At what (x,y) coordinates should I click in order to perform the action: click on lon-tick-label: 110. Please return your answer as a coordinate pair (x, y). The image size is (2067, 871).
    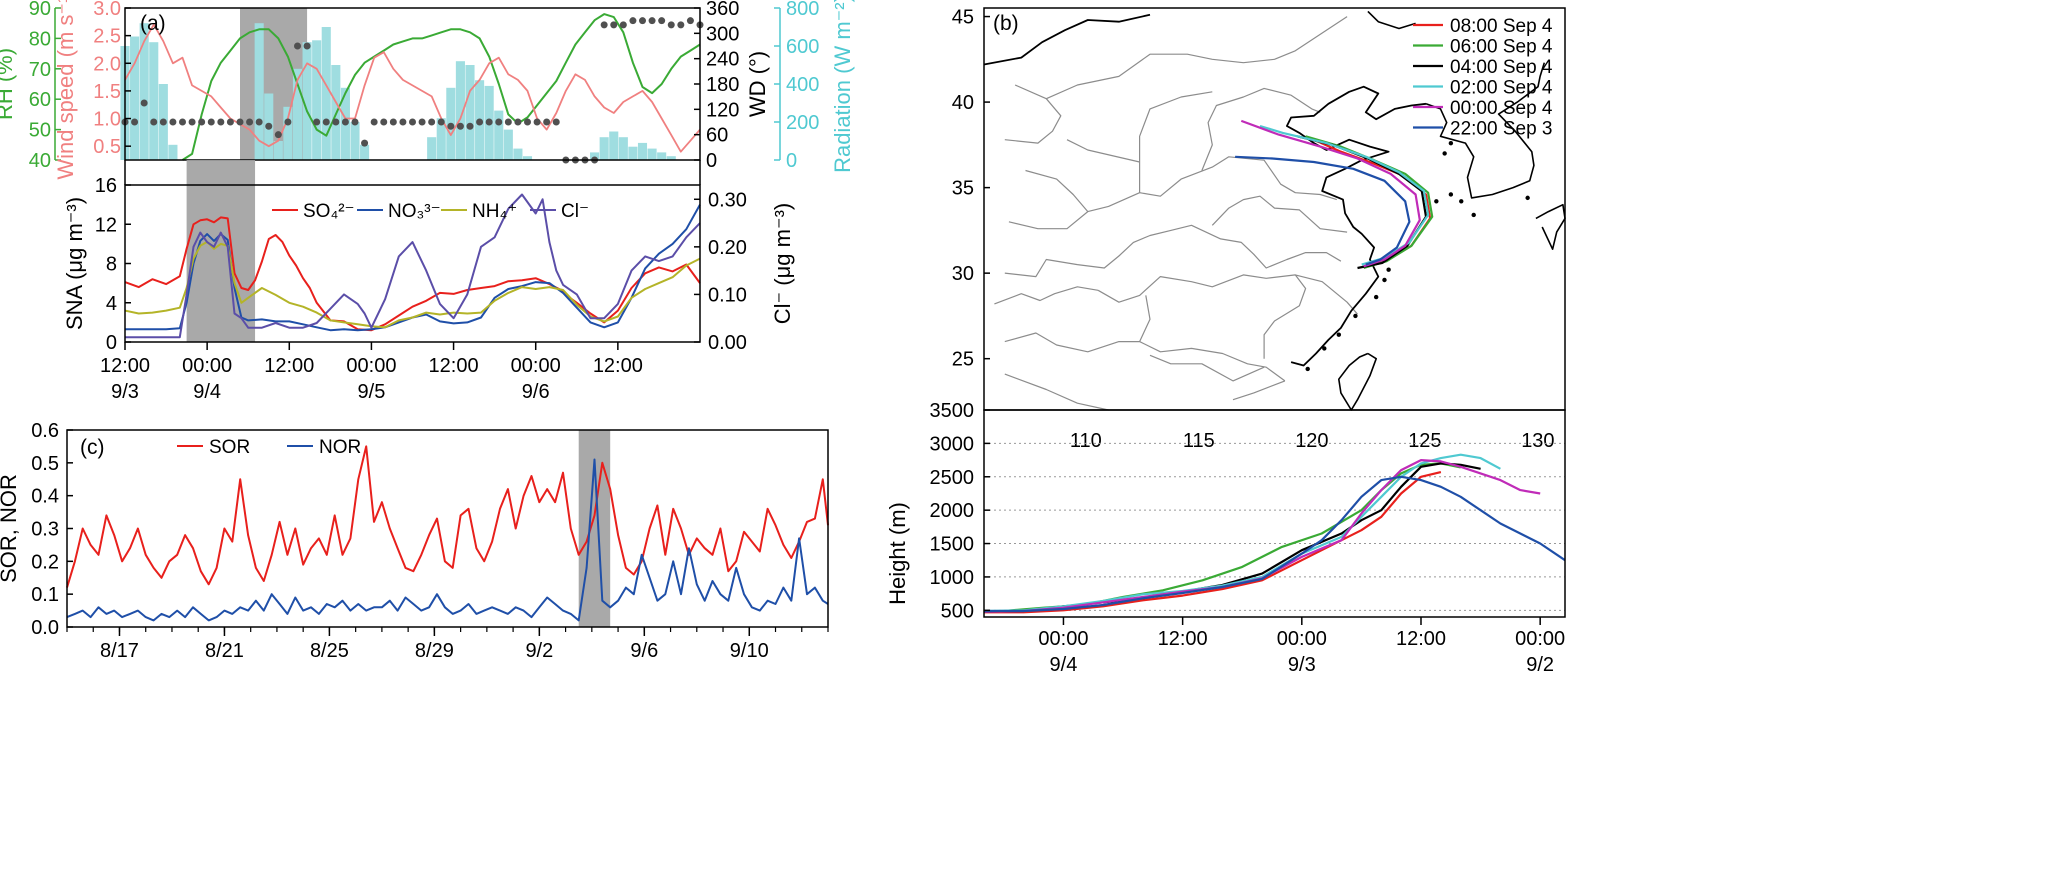
    Looking at the image, I should click on (1086, 441).